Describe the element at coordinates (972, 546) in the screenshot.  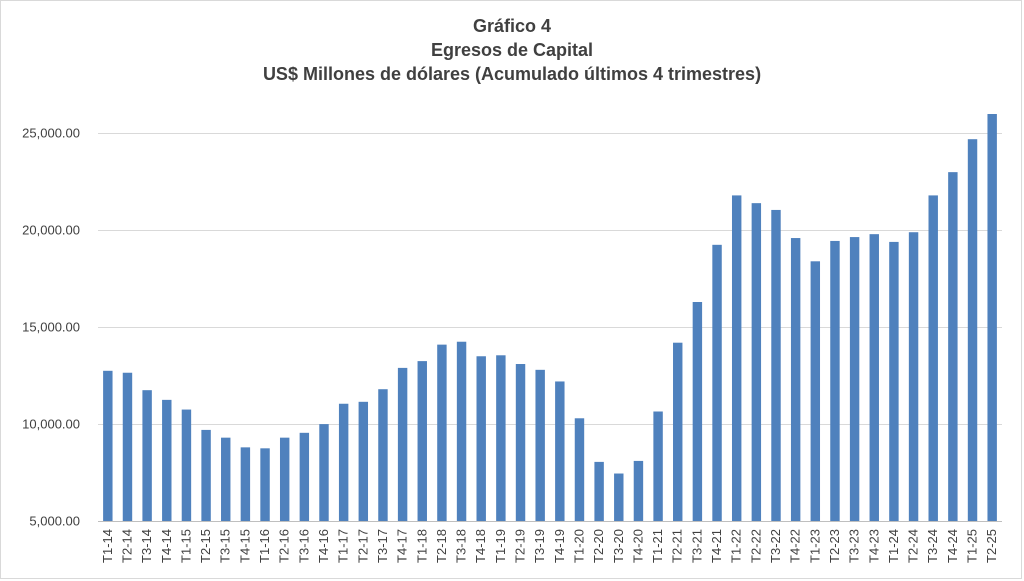
I see `x-tick-label: T1-25` at that location.